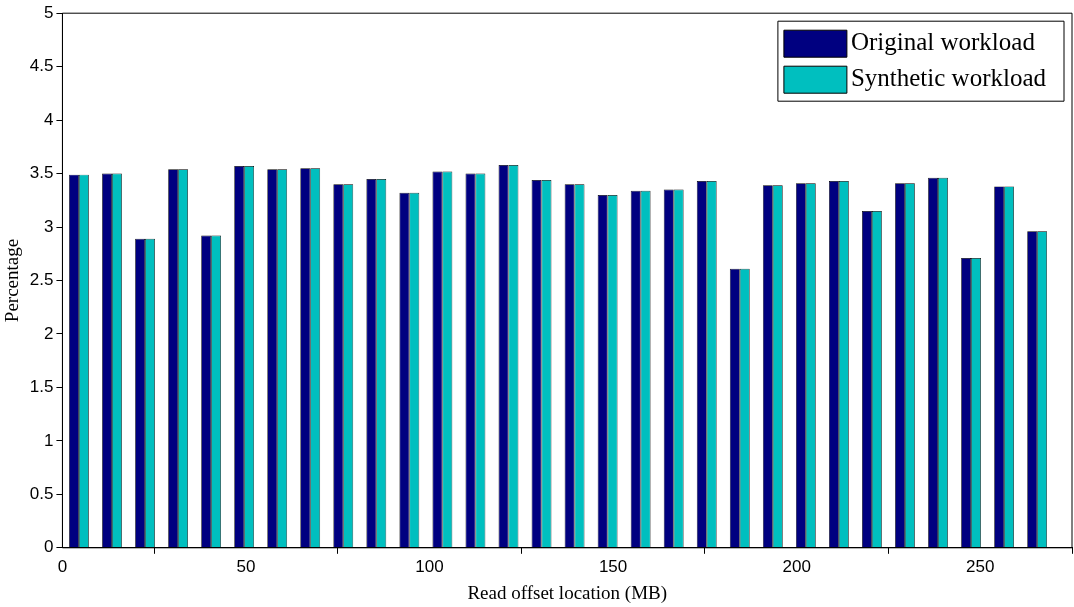  Describe the element at coordinates (48, 547) in the screenshot. I see `y-tick-label: 0` at that location.